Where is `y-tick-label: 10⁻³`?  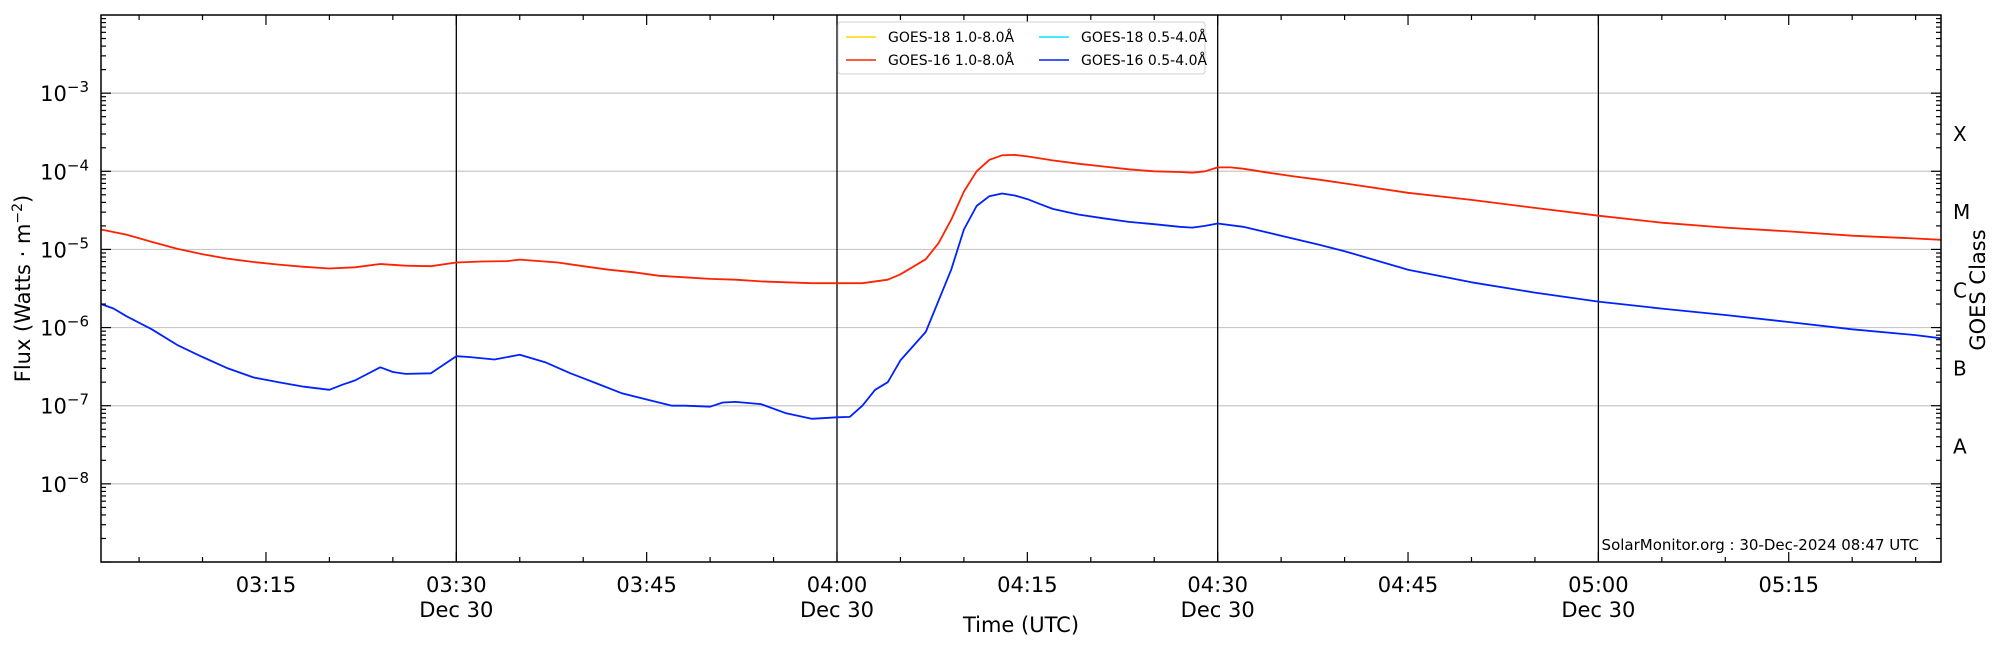
y-tick-label: 10⁻³ is located at coordinates (64, 92).